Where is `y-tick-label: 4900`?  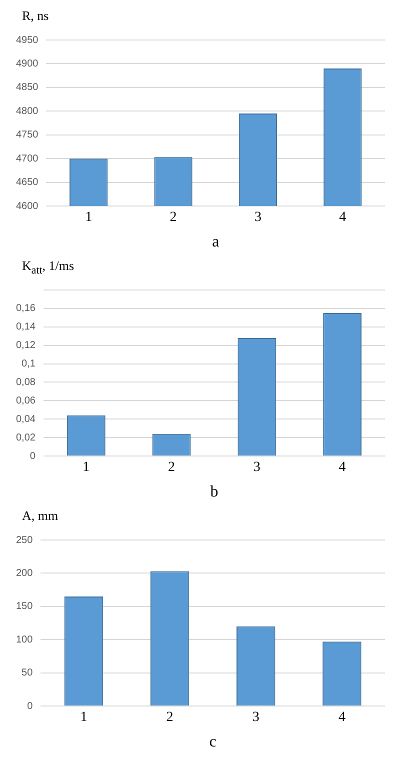 y-tick-label: 4900 is located at coordinates (27, 64).